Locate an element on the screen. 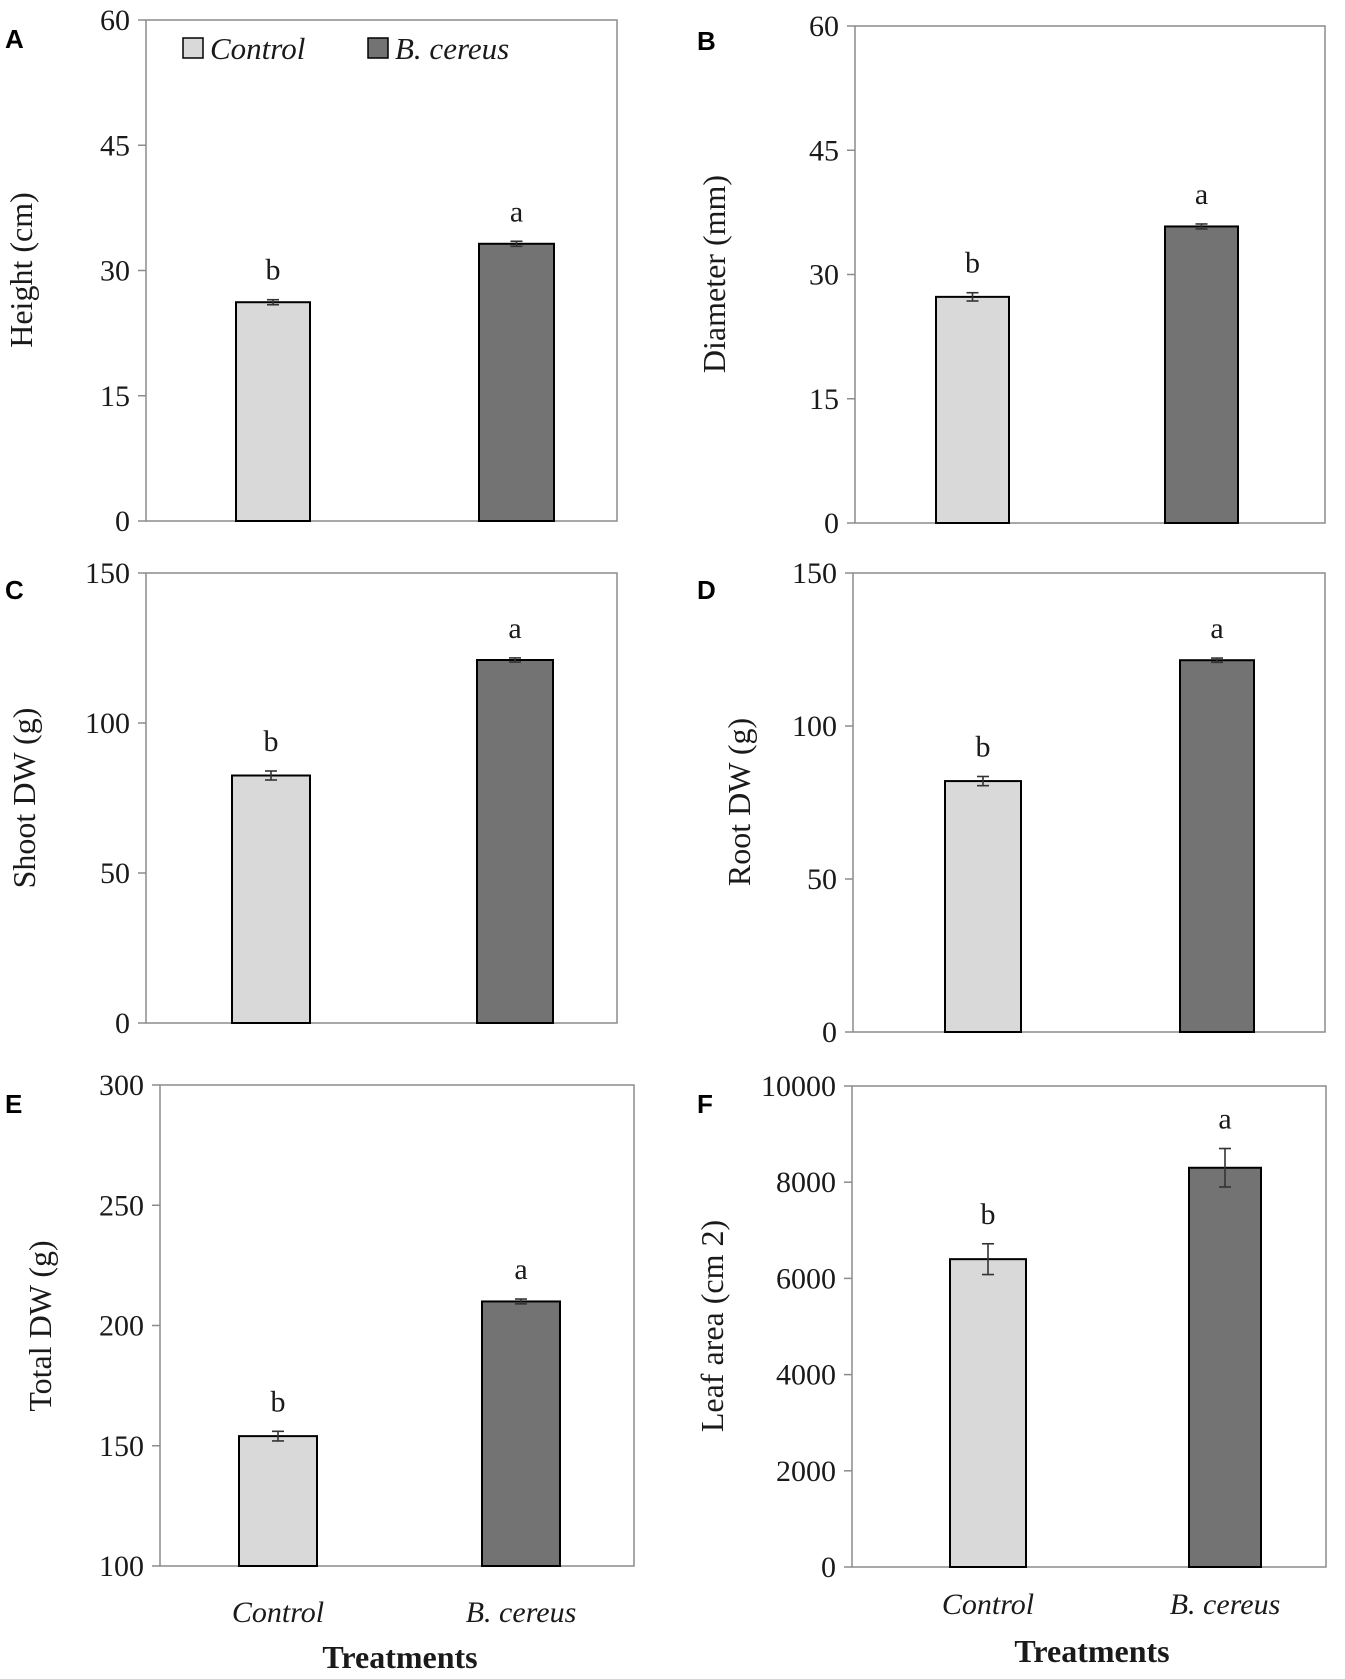 The width and height of the screenshot is (1345, 1679). y-axis-title: Leaf area (cm 2) is located at coordinates (712, 1326).